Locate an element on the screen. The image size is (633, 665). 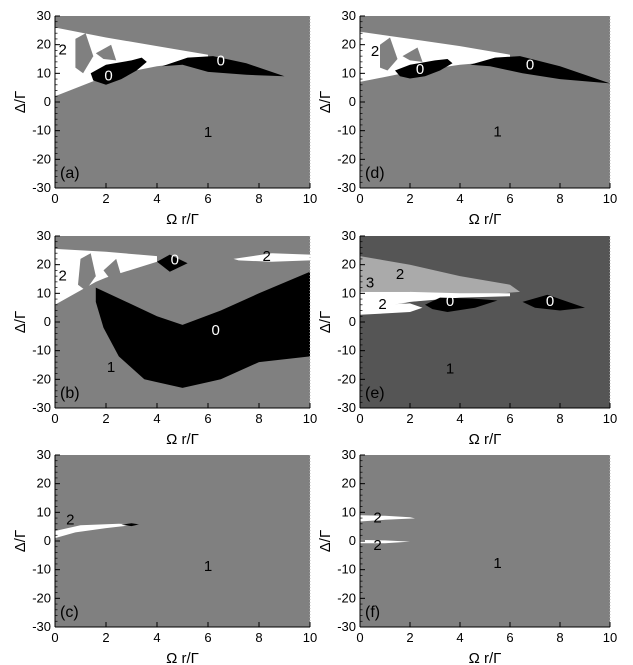
region-label: 3 is located at coordinates (370, 283).